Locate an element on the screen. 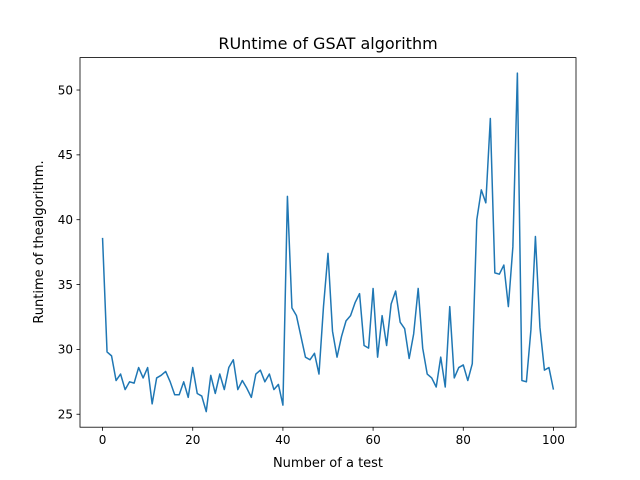  x-axis-label: Number of a test is located at coordinates (328, 463).